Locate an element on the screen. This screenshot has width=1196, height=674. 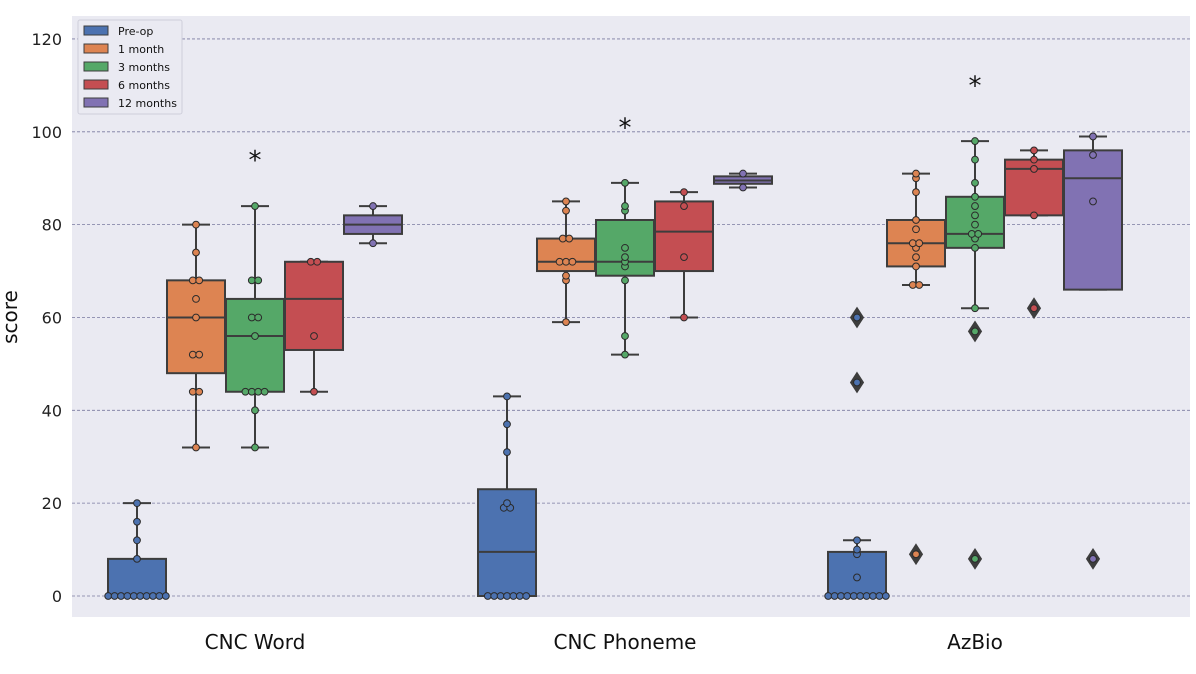
y-tick-label: 0 is located at coordinates (57, 596).